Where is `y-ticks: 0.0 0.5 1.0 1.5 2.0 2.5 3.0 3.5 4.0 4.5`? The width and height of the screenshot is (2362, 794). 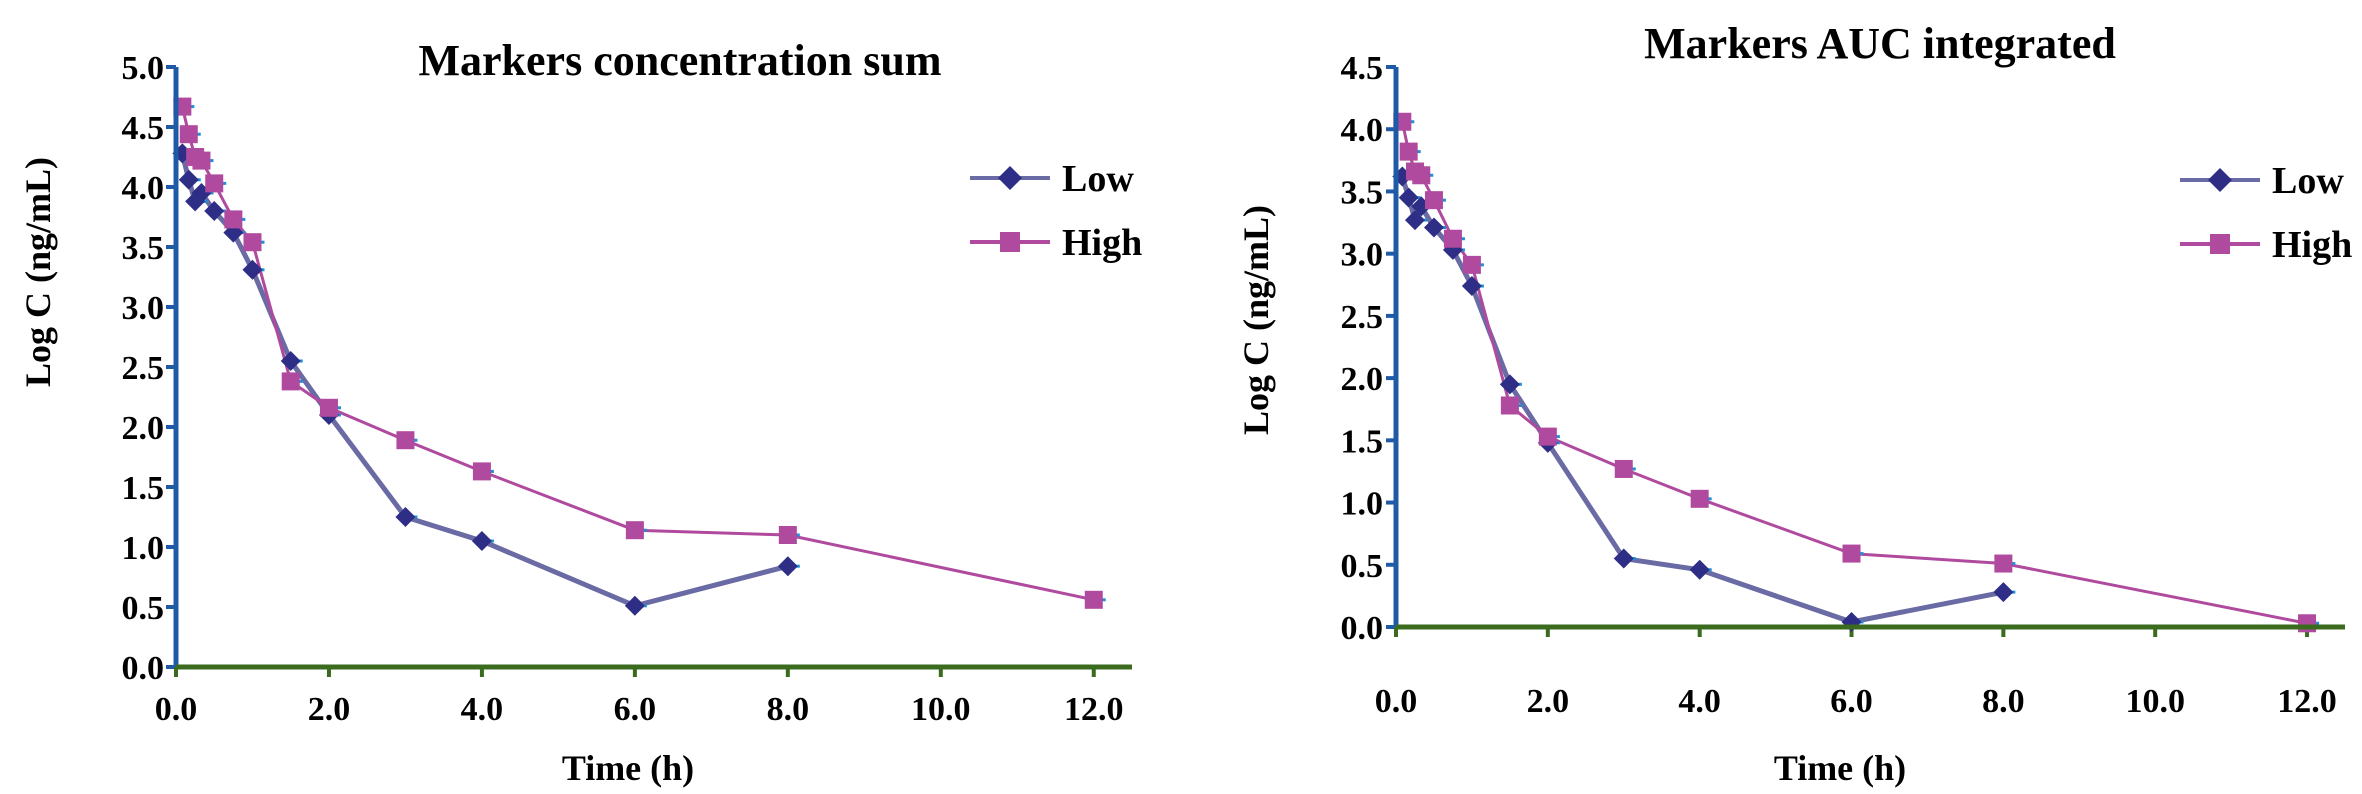
y-ticks: 0.0 0.5 1.0 1.5 2.0 2.5 3.0 3.5 4.0 4.5 is located at coordinates (1368, 348).